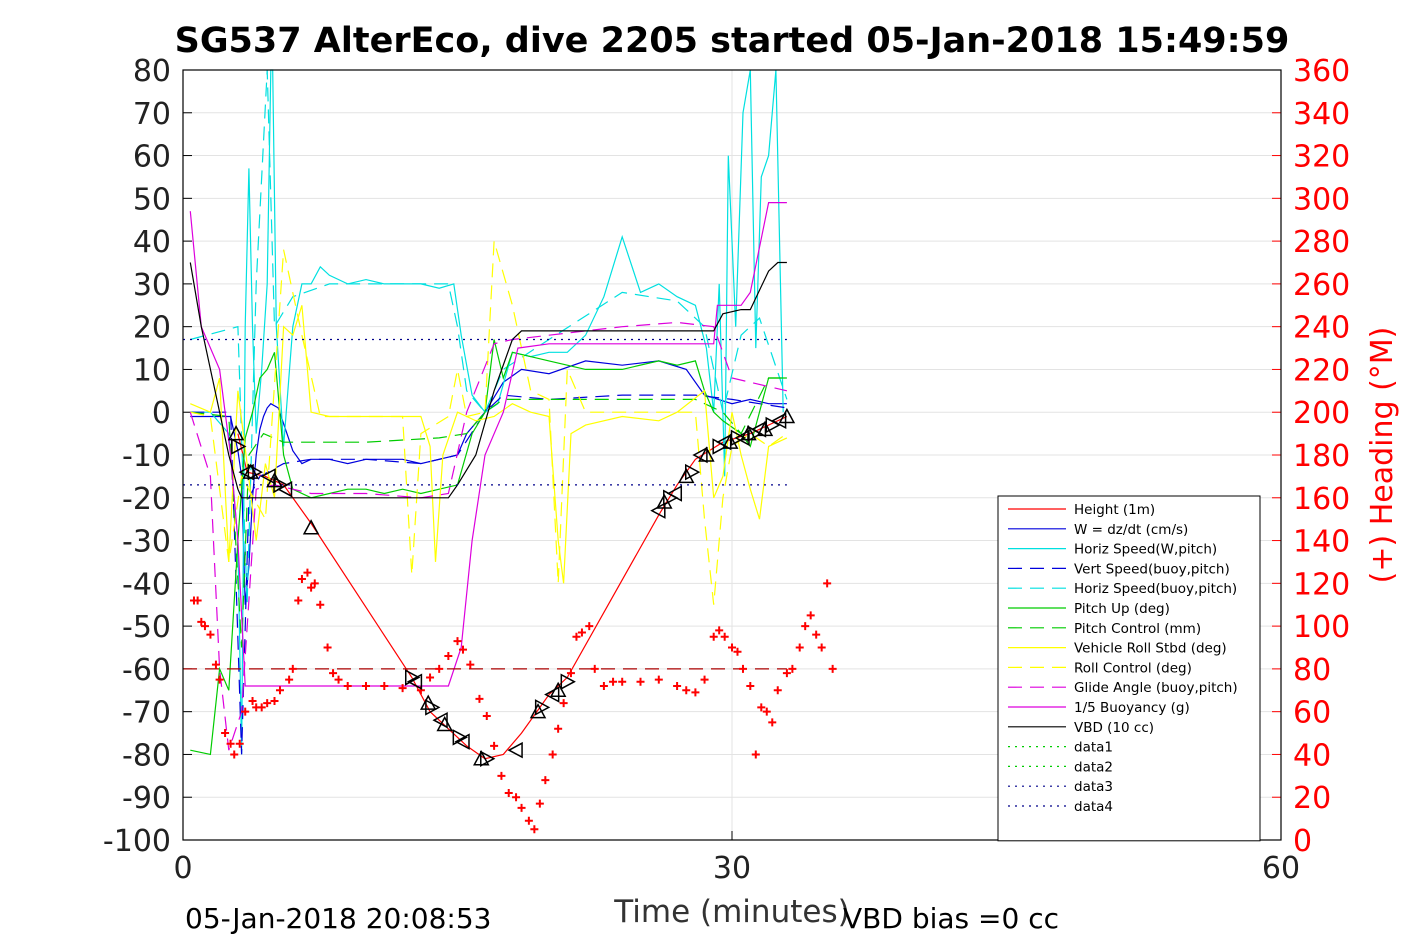 The width and height of the screenshot is (1417, 945). I want to click on x-axis-label: Time (minutes), so click(731, 912).